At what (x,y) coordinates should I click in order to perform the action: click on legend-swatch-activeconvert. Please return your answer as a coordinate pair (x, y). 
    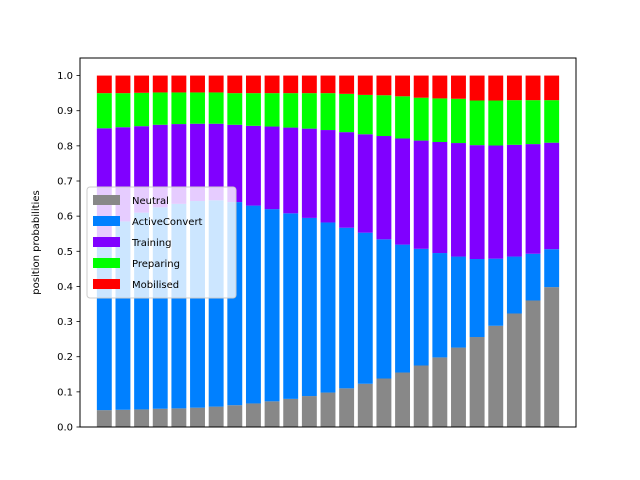
    Looking at the image, I should click on (106, 221).